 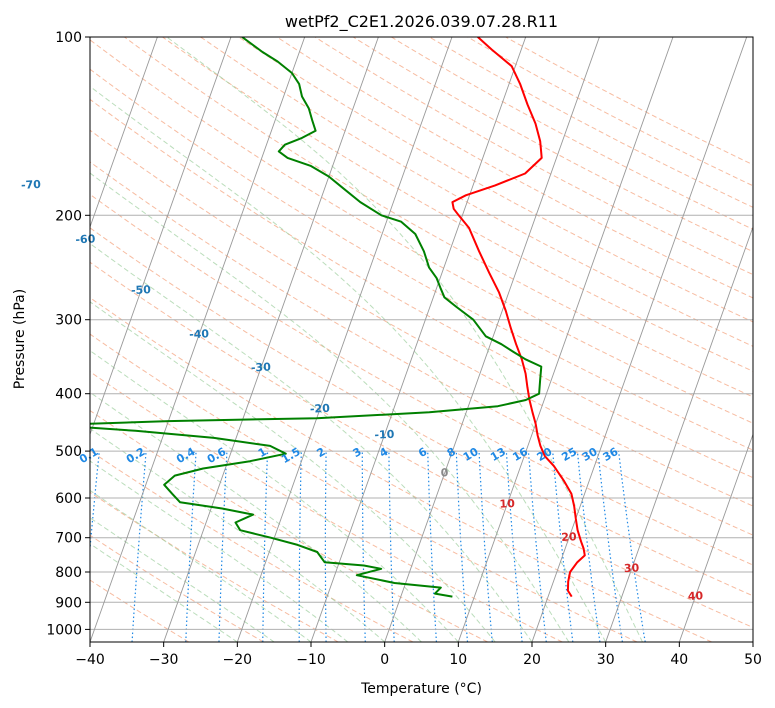 I want to click on x-tick-label: −20, so click(x=238, y=660).